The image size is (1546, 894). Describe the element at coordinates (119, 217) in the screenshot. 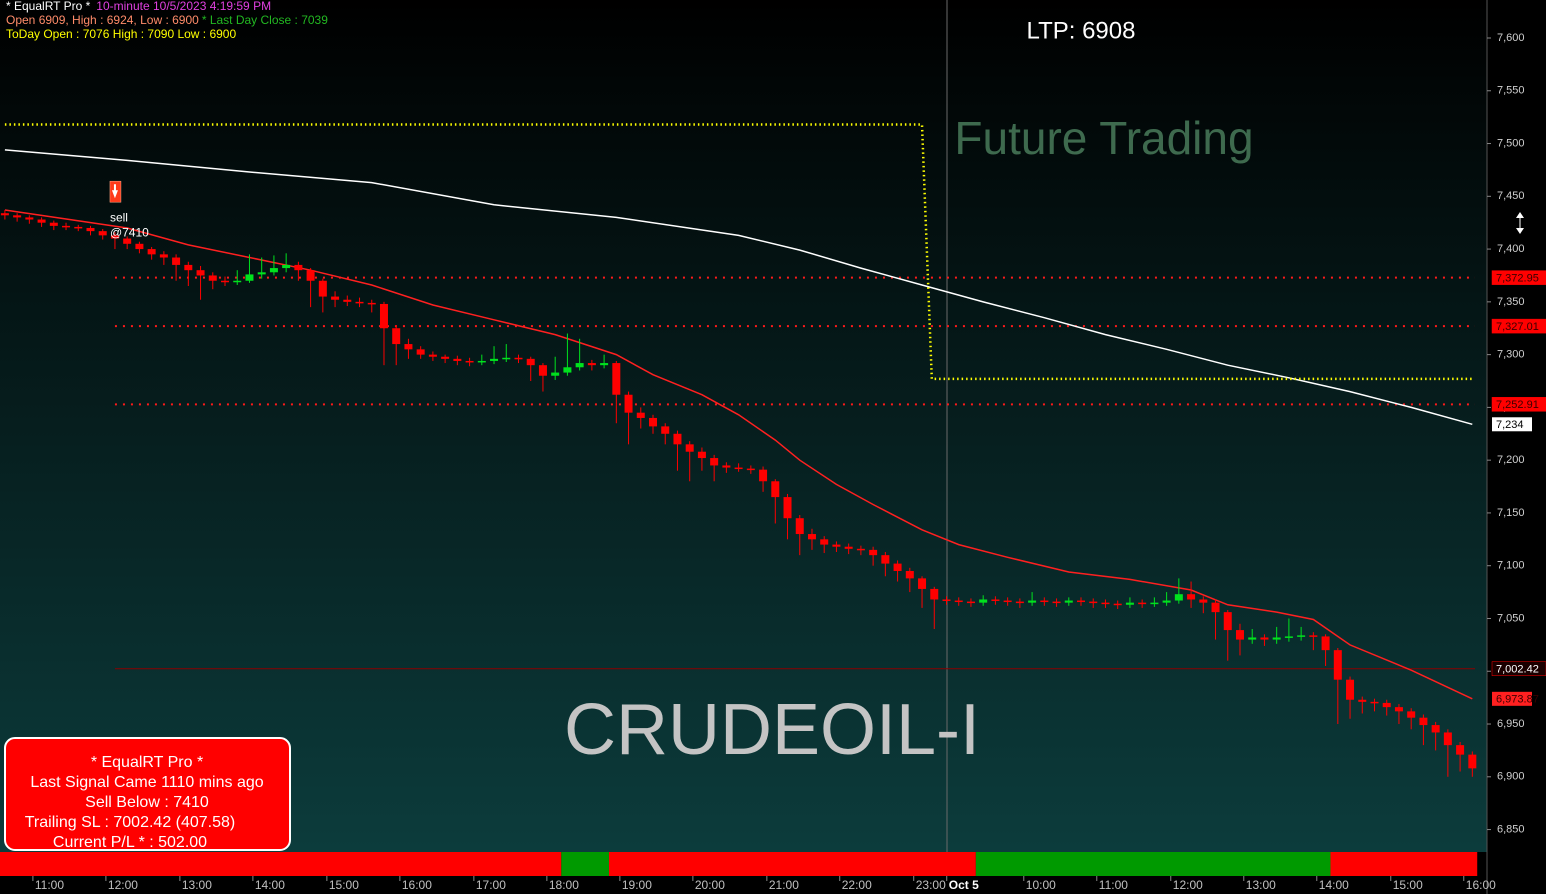

I see `signal-text: sell` at that location.